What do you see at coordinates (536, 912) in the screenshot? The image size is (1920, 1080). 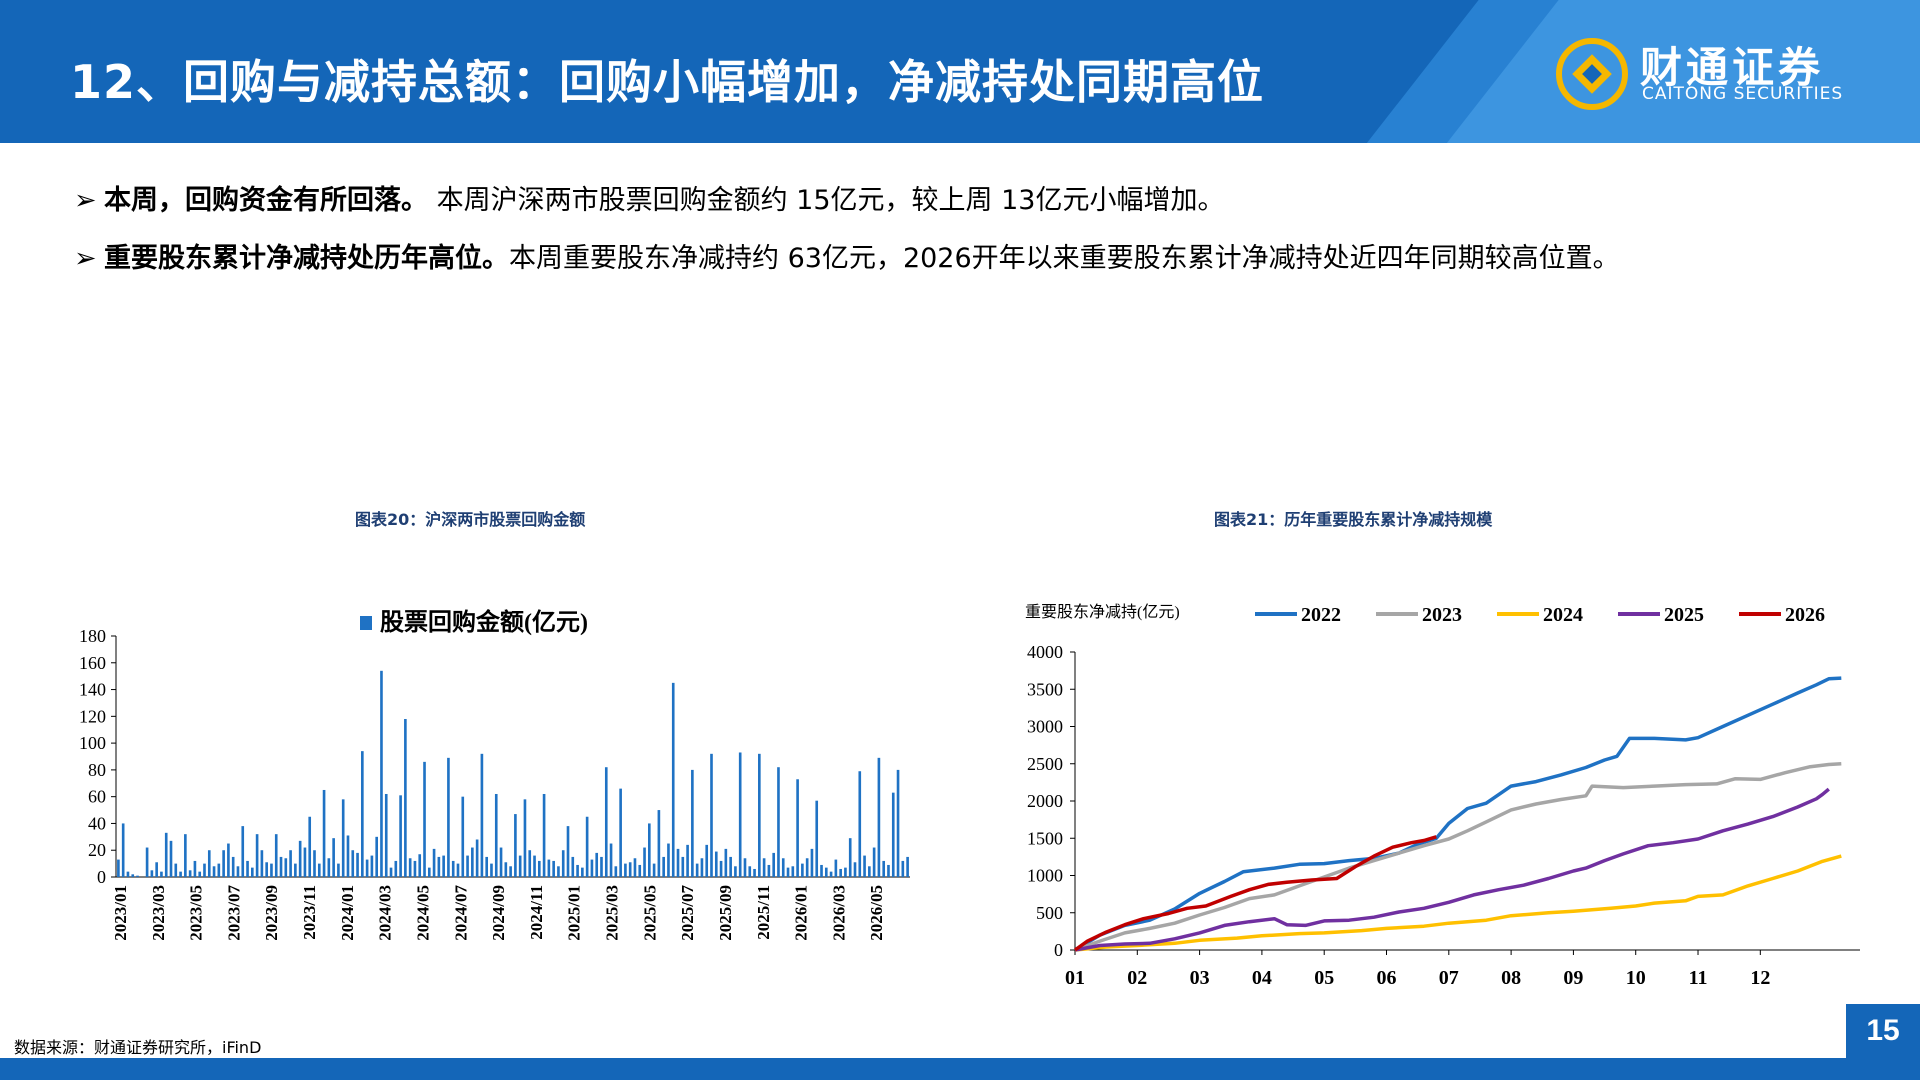 I see `x-tick-label: 2024/11` at bounding box center [536, 912].